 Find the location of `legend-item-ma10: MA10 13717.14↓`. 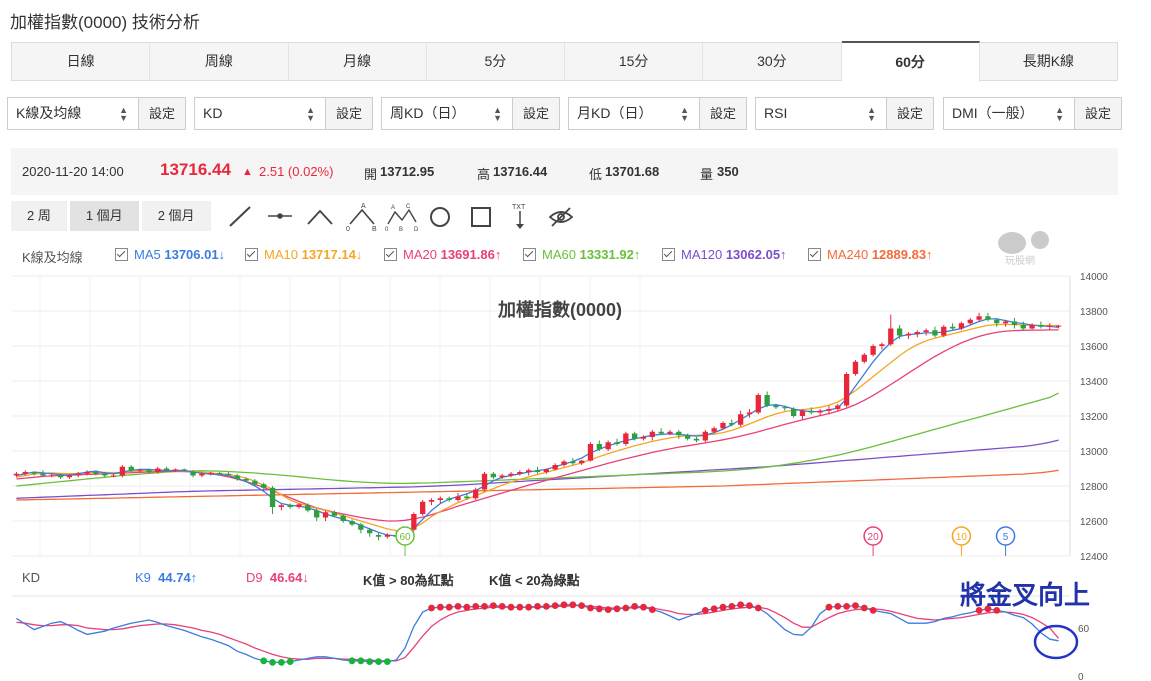

legend-item-ma10: MA10 13717.14↓ is located at coordinates (303, 254).